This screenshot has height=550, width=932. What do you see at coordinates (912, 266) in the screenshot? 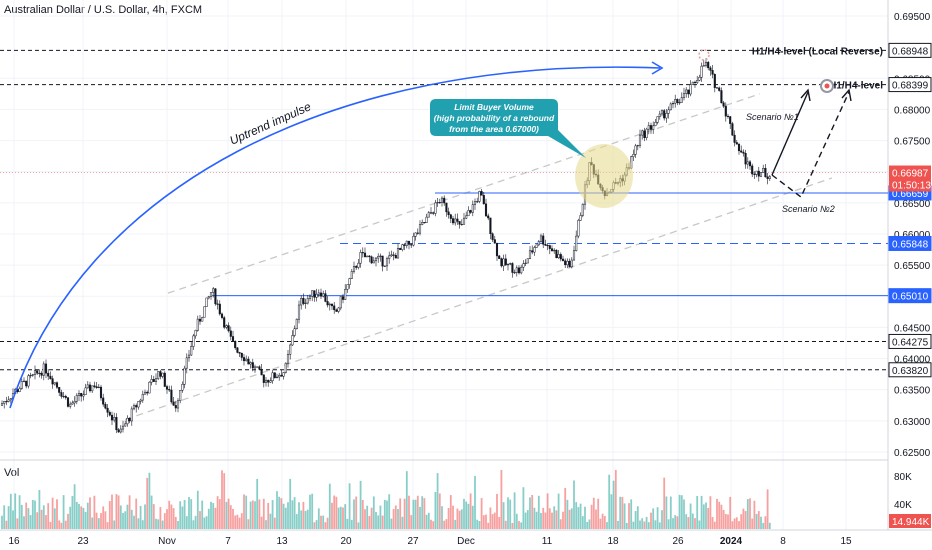
I see `y-tick-label: 0.65500` at bounding box center [912, 266].